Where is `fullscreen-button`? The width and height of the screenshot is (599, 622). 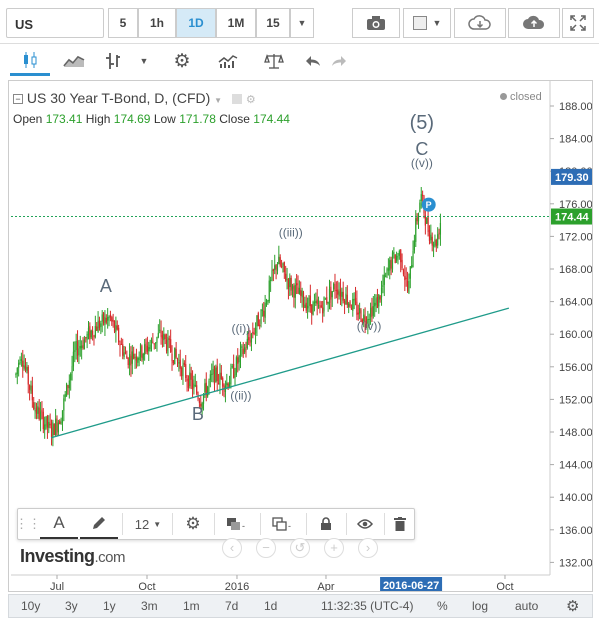
fullscreen-button is located at coordinates (578, 23).